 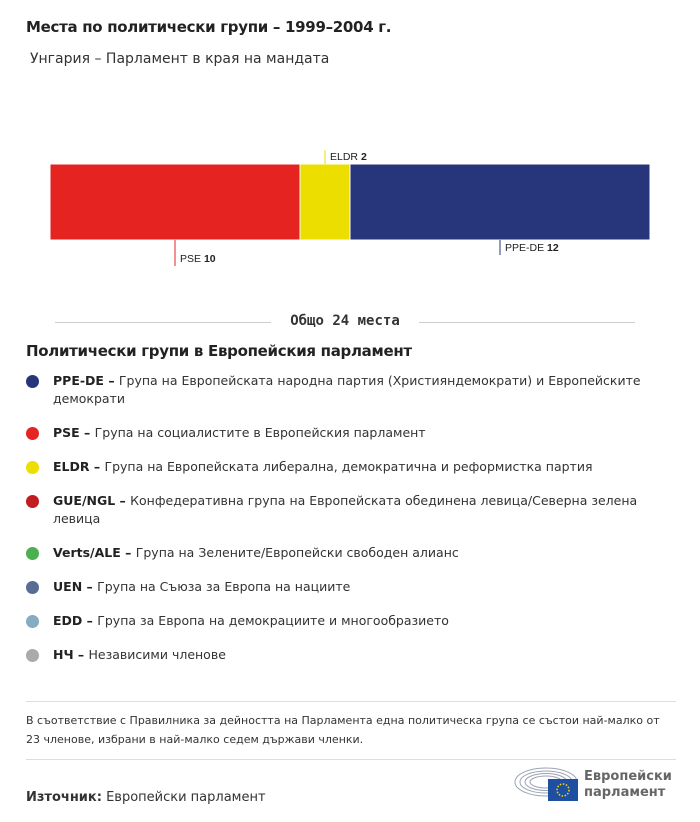 What do you see at coordinates (532, 248) in the screenshot?
I see `bar-label-ppe-de: PPE-DE 12` at bounding box center [532, 248].